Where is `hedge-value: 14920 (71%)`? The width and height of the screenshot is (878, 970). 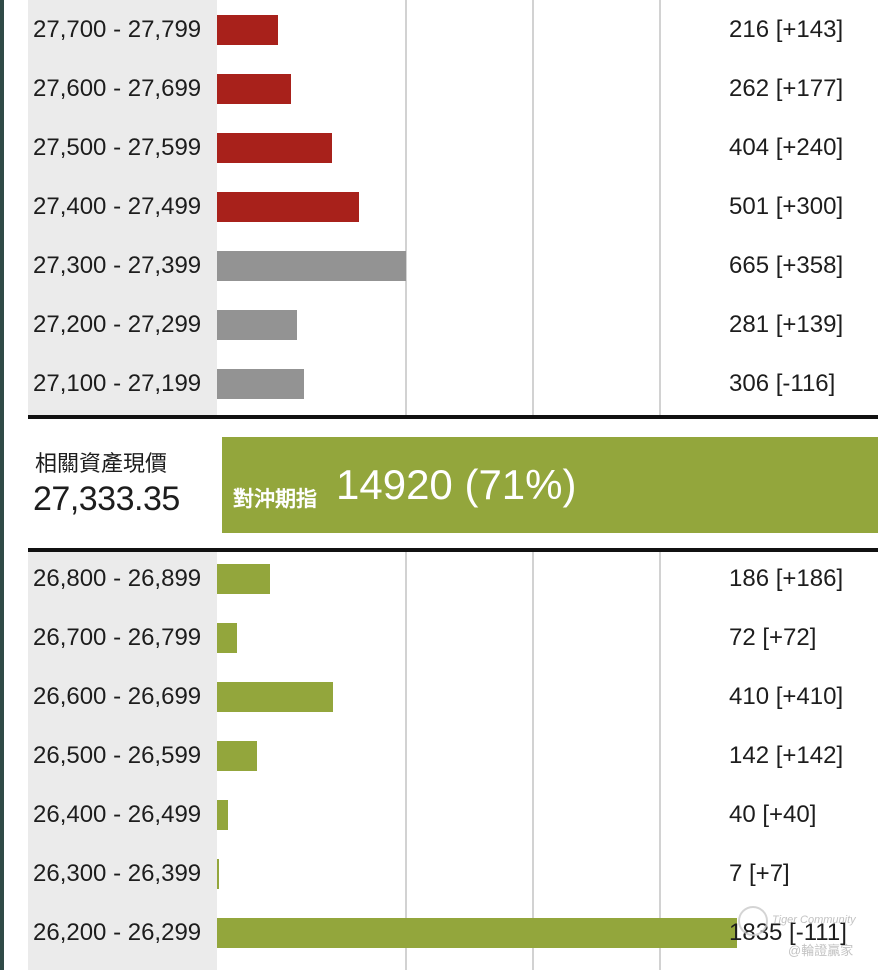
hedge-value: 14920 (71%) is located at coordinates (456, 484).